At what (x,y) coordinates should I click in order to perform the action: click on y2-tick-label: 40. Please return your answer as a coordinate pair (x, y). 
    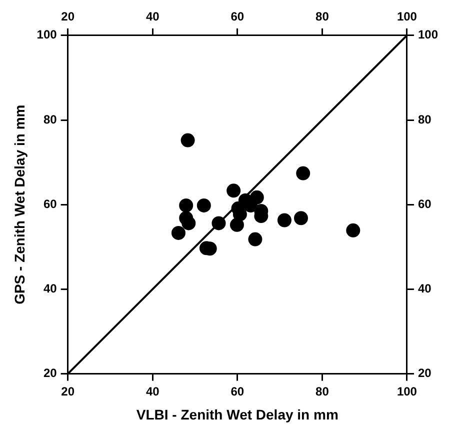
    Looking at the image, I should click on (425, 289).